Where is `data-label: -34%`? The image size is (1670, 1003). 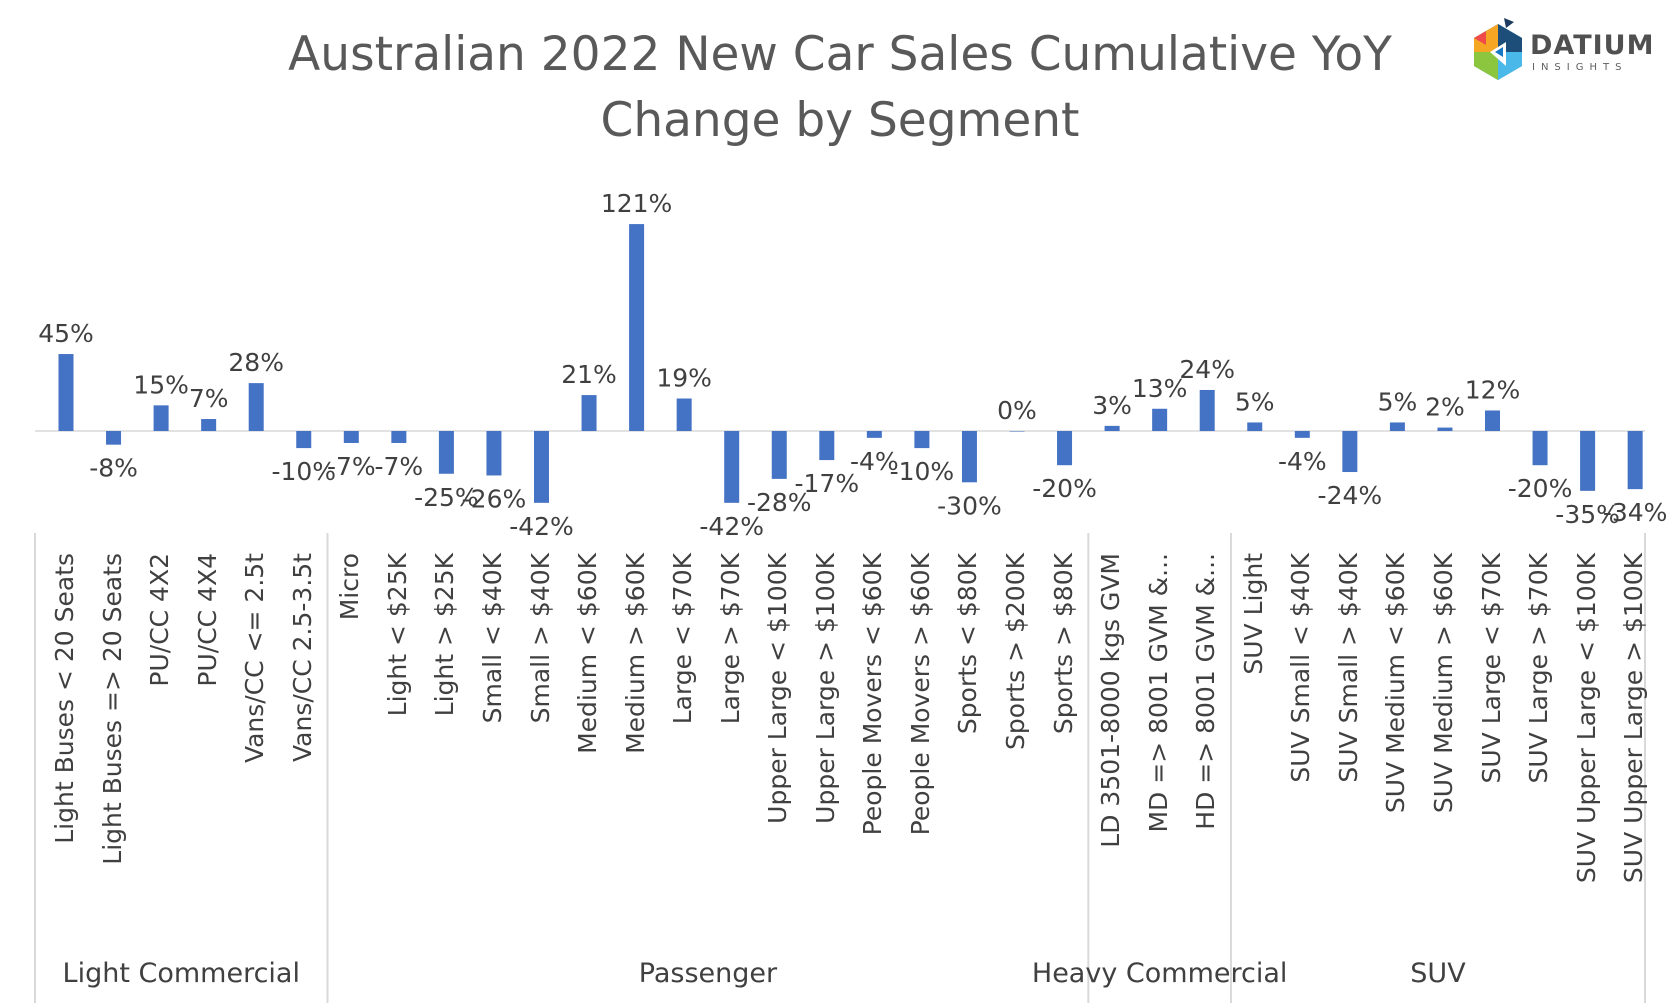
data-label: -34% is located at coordinates (1635, 512).